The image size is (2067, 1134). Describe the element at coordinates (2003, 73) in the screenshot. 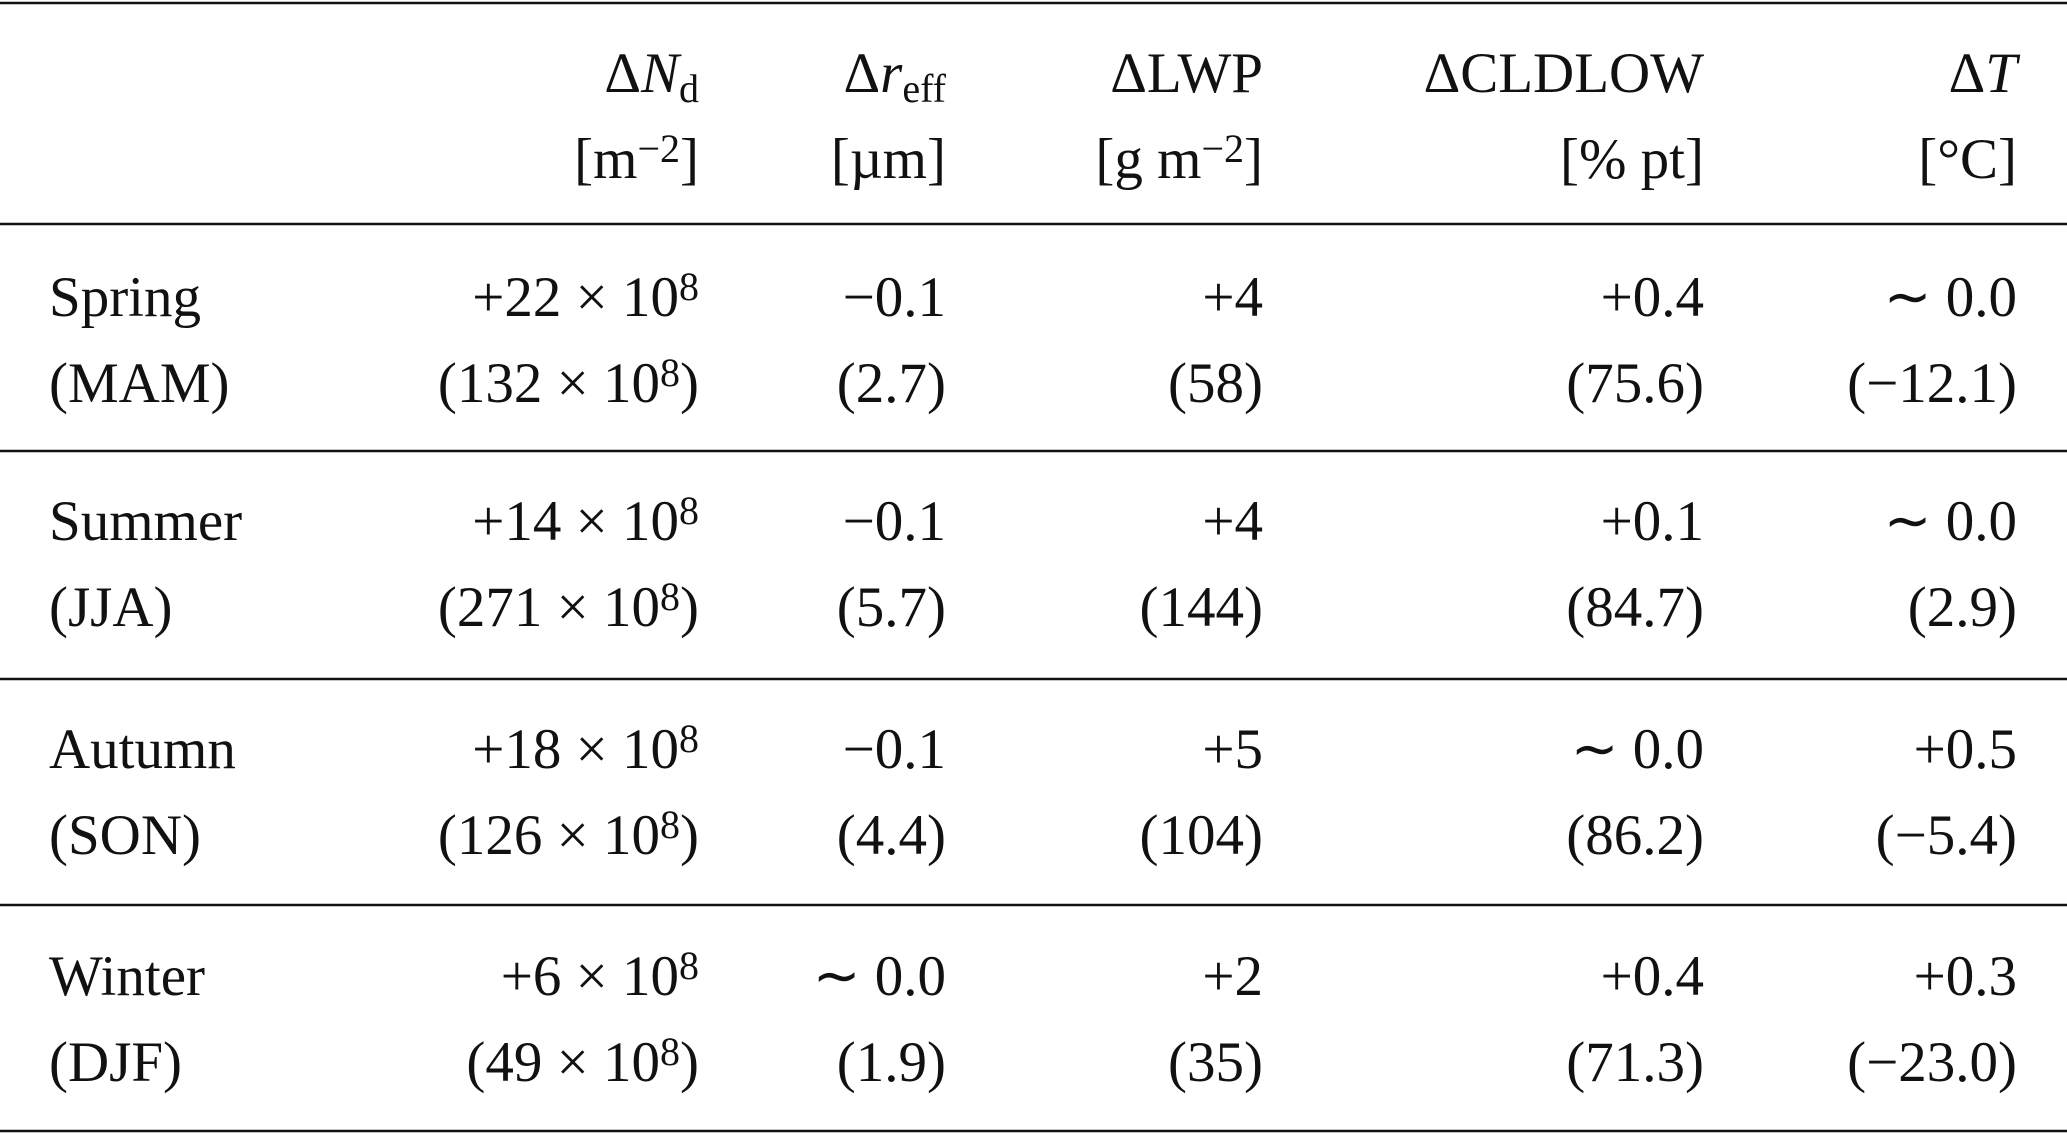

I see `text-part: T` at that location.